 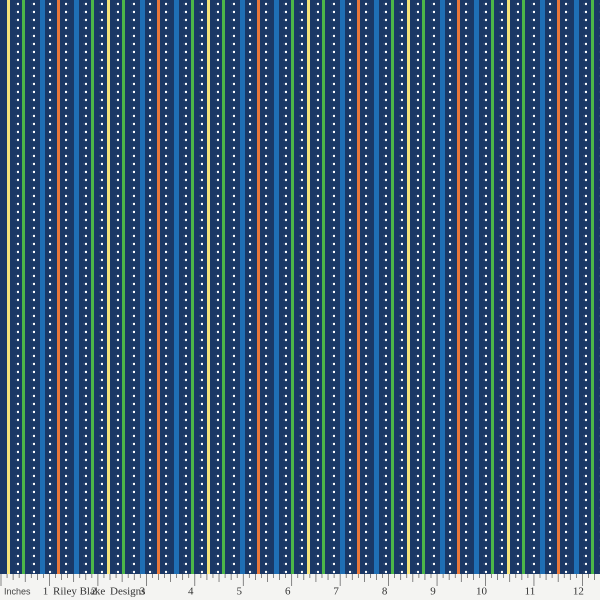 I want to click on ruler-number: 12, so click(x=578, y=592).